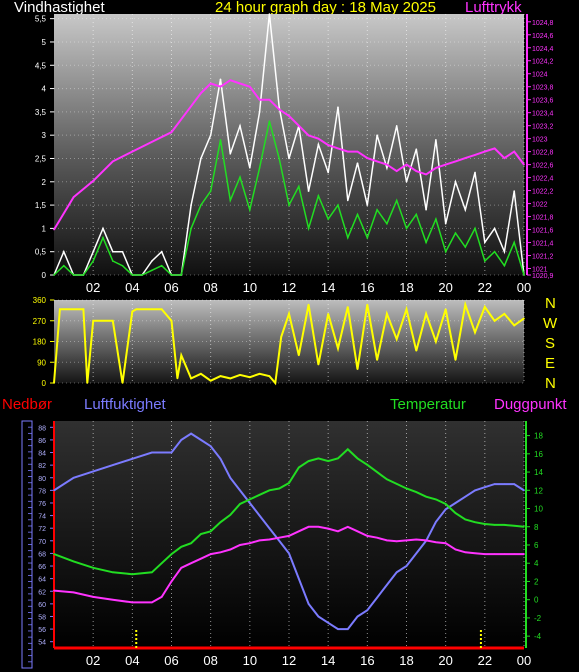 The height and width of the screenshot is (672, 579). I want to click on pressure-tick-label: 1021,6, so click(543, 231).